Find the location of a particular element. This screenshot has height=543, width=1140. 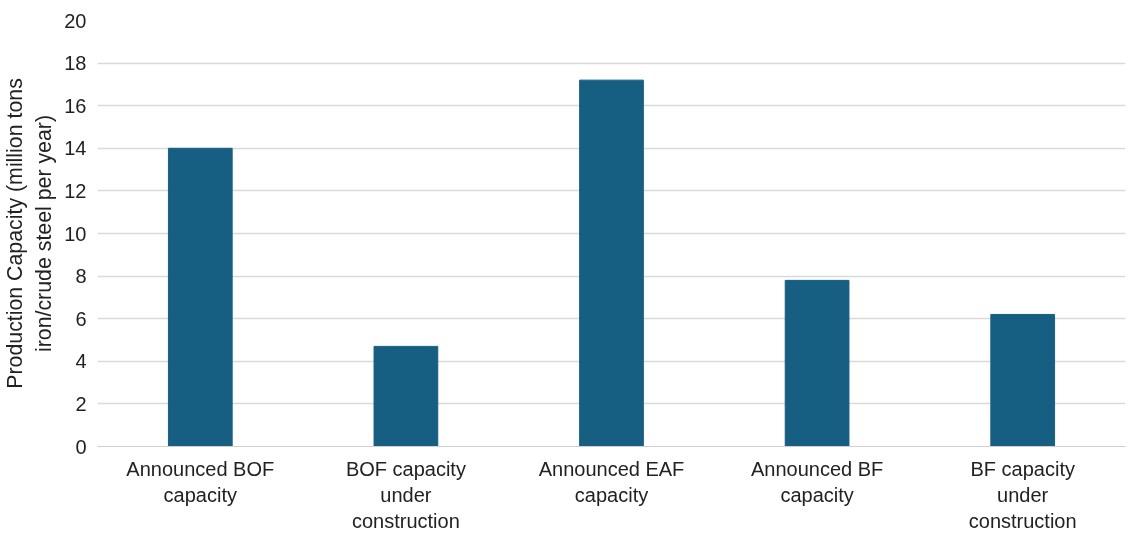

y-tick-label: 18 is located at coordinates (75, 63).